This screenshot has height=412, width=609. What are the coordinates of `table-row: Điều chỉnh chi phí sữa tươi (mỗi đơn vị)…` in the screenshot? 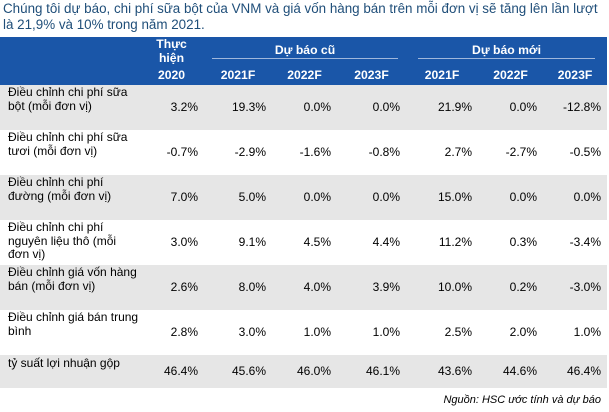 It's located at (304, 152).